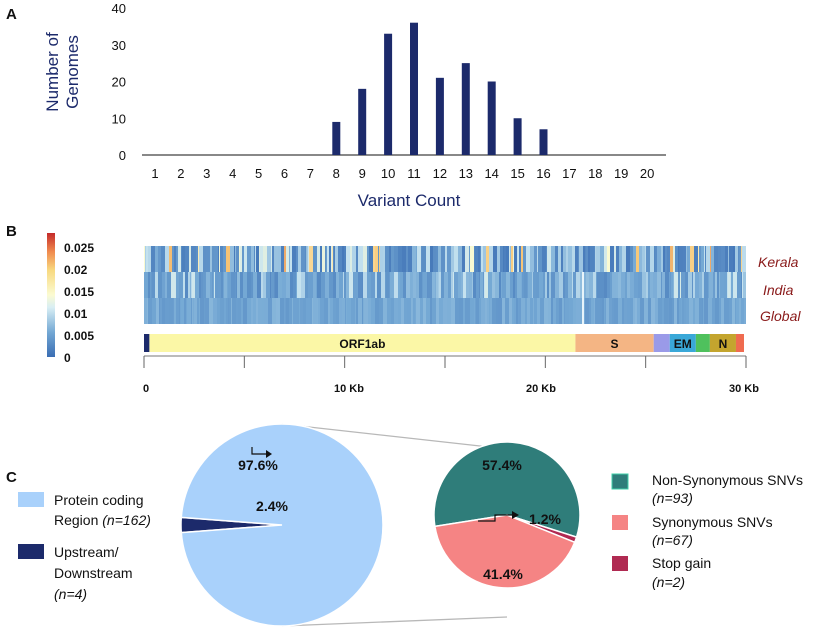 The height and width of the screenshot is (632, 829). Describe the element at coordinates (682, 343) in the screenshot. I see `gene-segment` at that location.